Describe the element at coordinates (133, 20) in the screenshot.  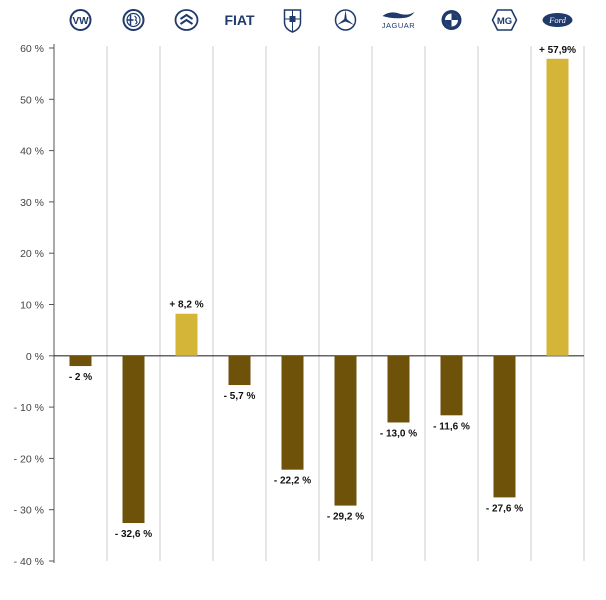
I see `alfa-romeo-logo-icon` at that location.